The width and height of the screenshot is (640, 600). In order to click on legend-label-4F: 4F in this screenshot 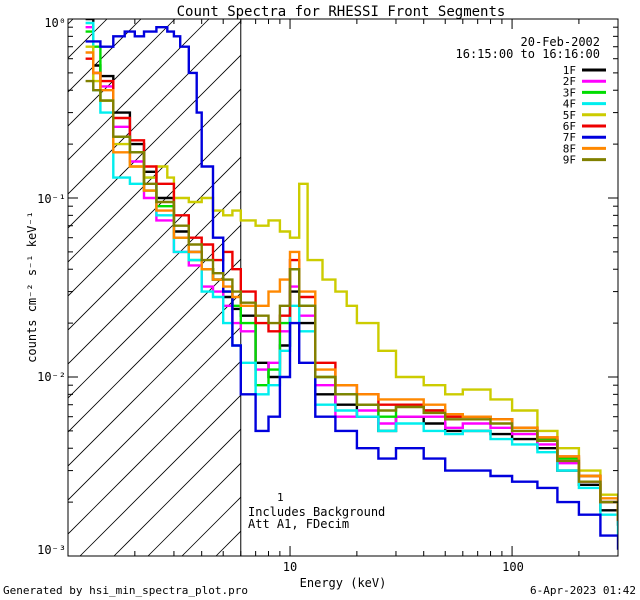, I will do `click(569, 104)`.